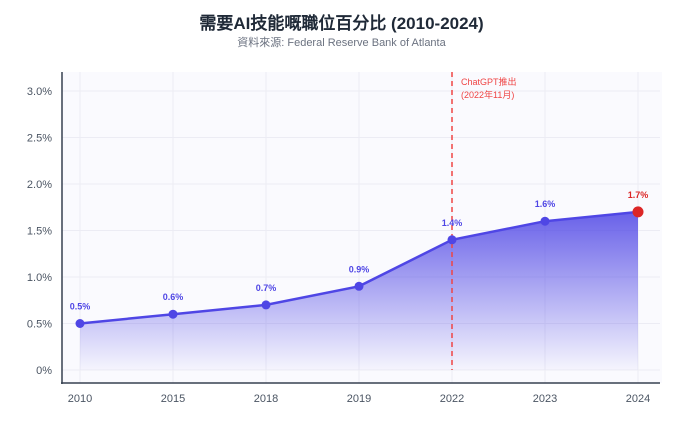  Describe the element at coordinates (452, 399) in the screenshot. I see `x-tick-label: 2022` at that location.